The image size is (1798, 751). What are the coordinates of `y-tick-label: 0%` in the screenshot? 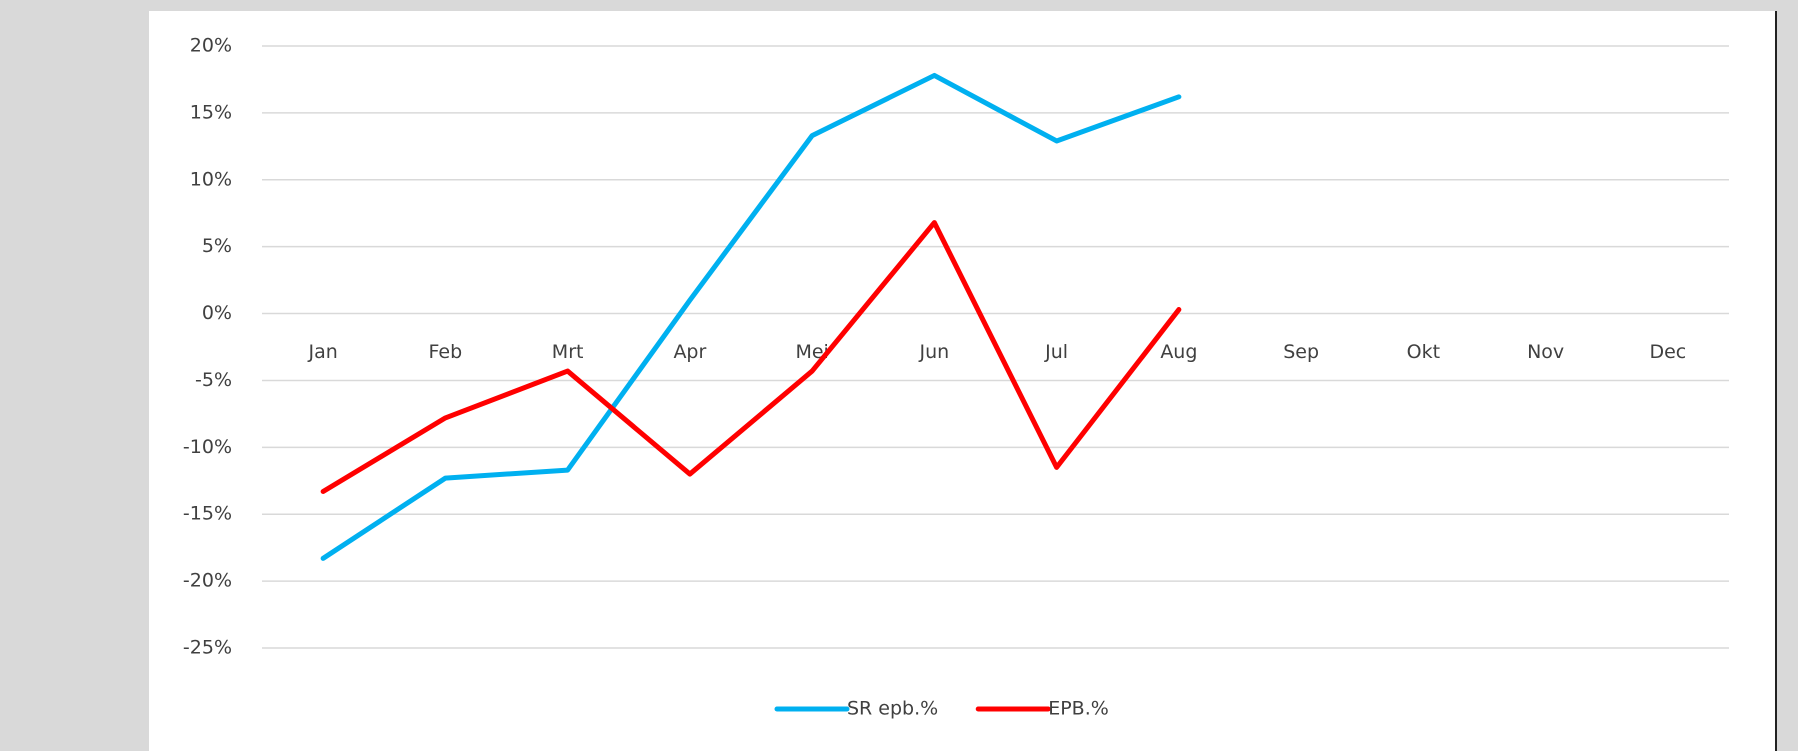 It's located at (217, 313).